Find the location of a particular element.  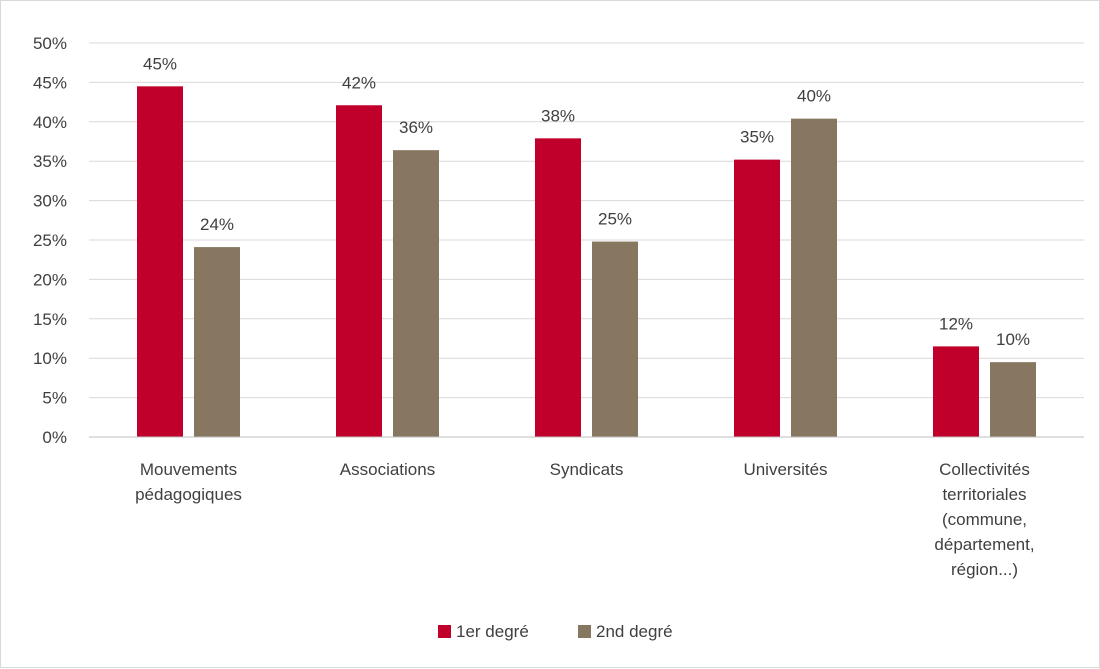

y-tick-label: 15% is located at coordinates (50, 319).